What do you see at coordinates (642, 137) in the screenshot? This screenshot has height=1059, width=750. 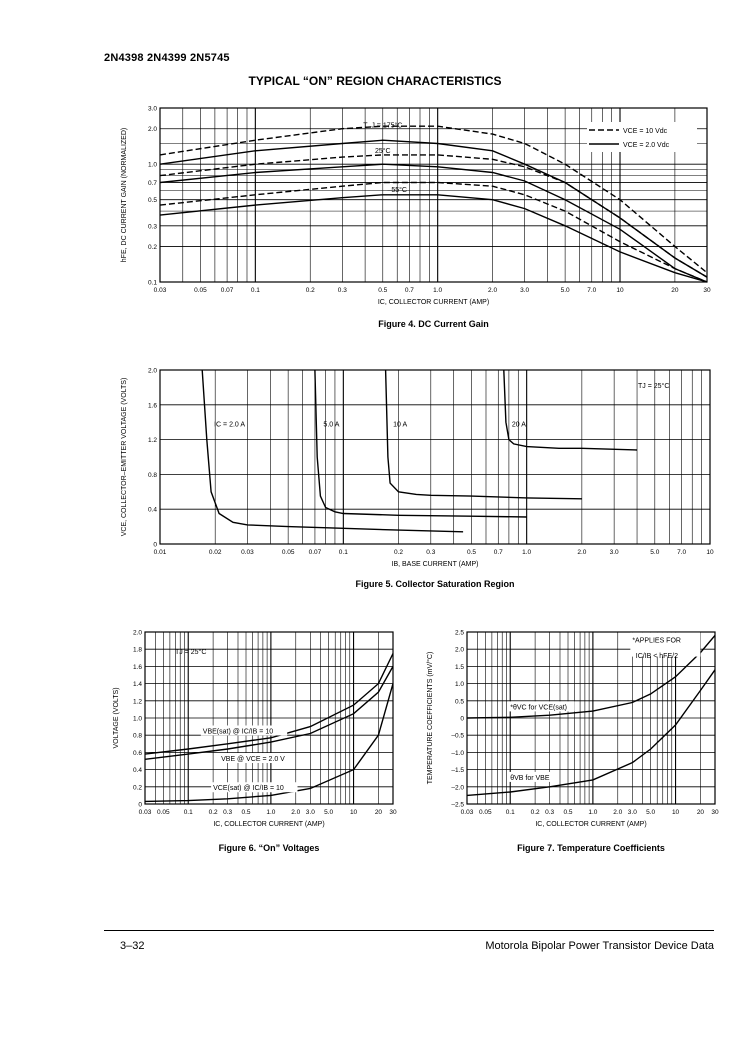 I see `fig4-legend-bg` at bounding box center [642, 137].